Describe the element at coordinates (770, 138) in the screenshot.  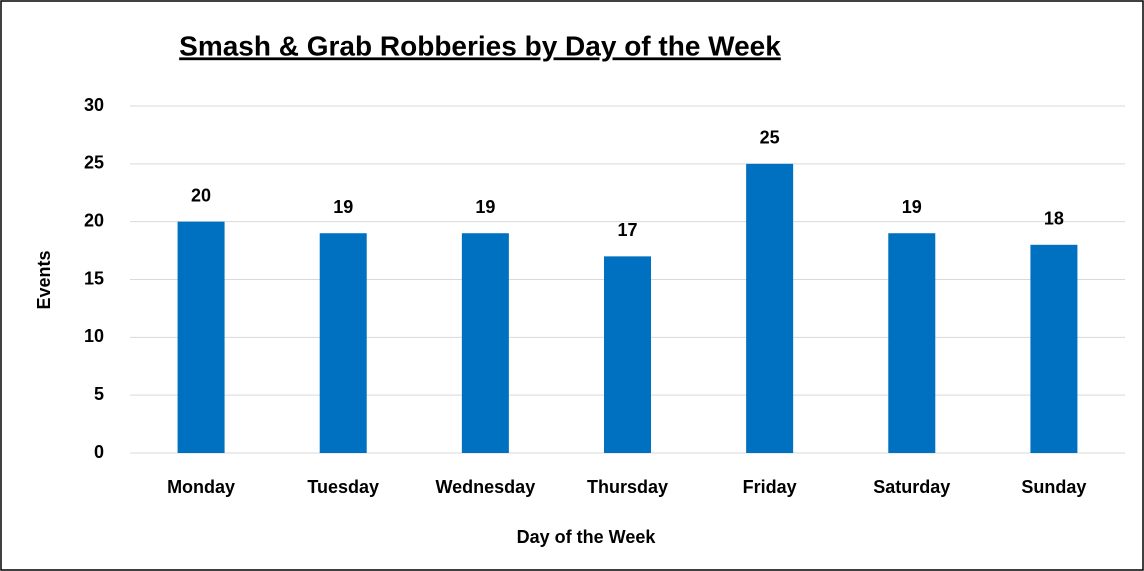
I see `data-label: 25` at that location.